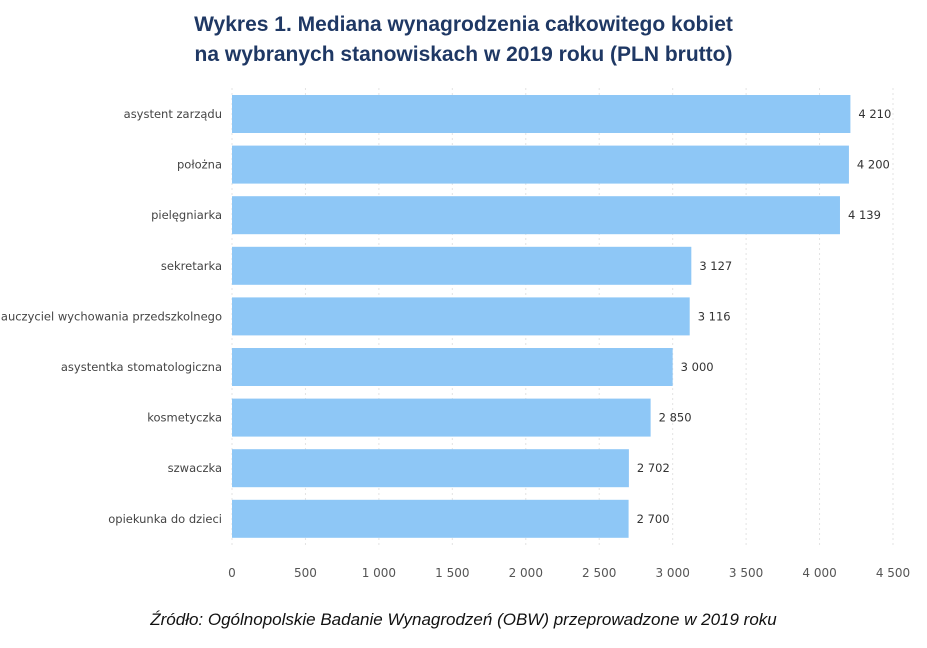 Image resolution: width=927 pixels, height=648 pixels. What do you see at coordinates (526, 573) in the screenshot?
I see `x-tick-label: 2 000` at bounding box center [526, 573].